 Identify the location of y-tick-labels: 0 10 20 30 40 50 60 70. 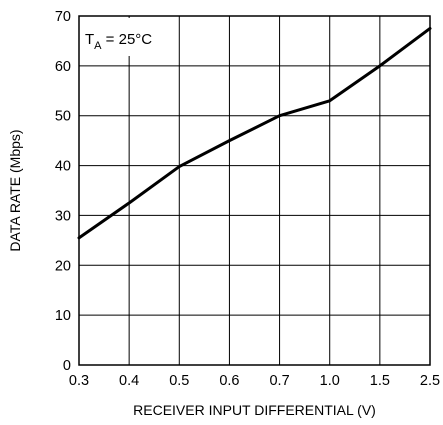
(63, 191).